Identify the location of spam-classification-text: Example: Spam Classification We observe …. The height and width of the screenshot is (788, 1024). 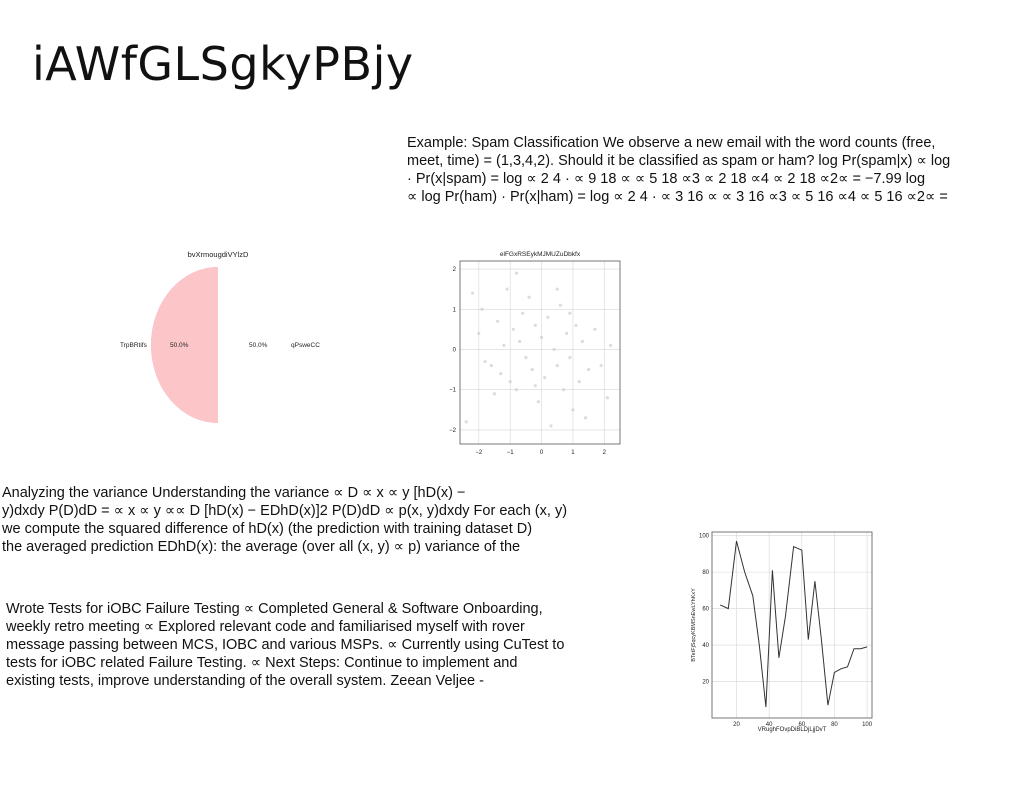
(678, 170).